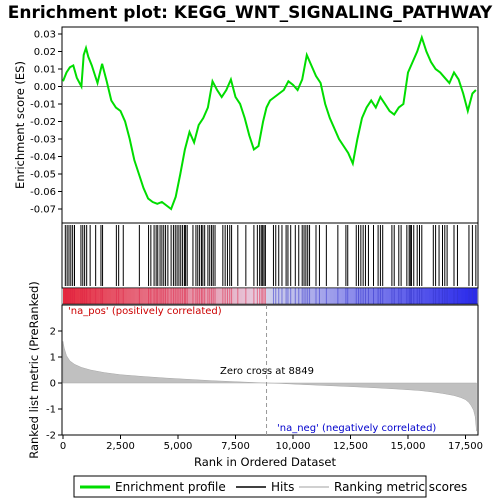 This screenshot has height=500, width=500. I want to click on ranked-tick-label: -2, so click(51, 436).